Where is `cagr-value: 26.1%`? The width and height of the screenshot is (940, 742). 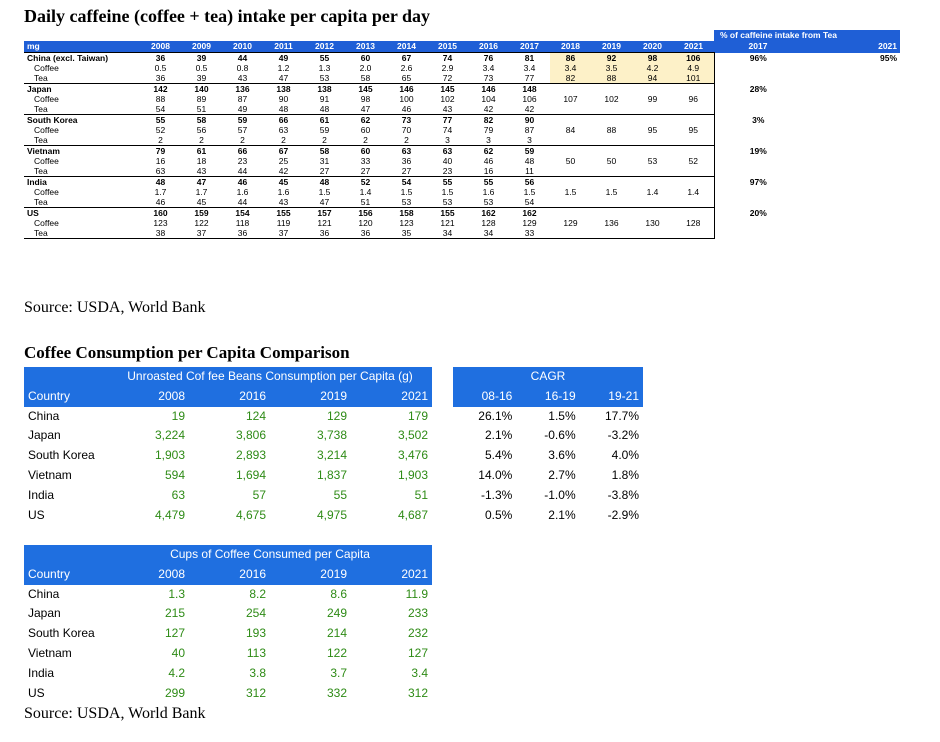 cagr-value: 26.1% is located at coordinates (495, 415).